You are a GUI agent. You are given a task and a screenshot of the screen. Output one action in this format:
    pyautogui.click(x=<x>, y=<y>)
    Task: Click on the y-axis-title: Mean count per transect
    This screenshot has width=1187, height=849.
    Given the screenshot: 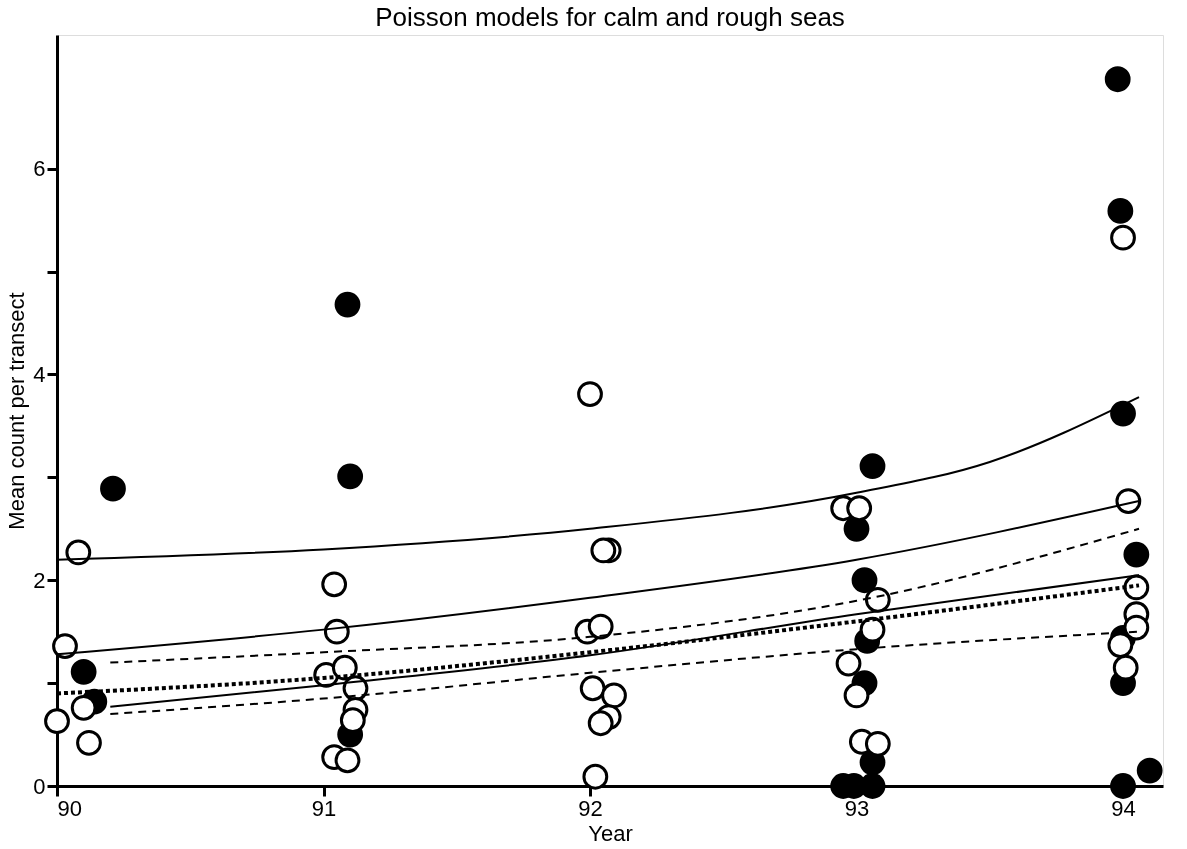 What is the action you would take?
    pyautogui.click(x=17, y=411)
    